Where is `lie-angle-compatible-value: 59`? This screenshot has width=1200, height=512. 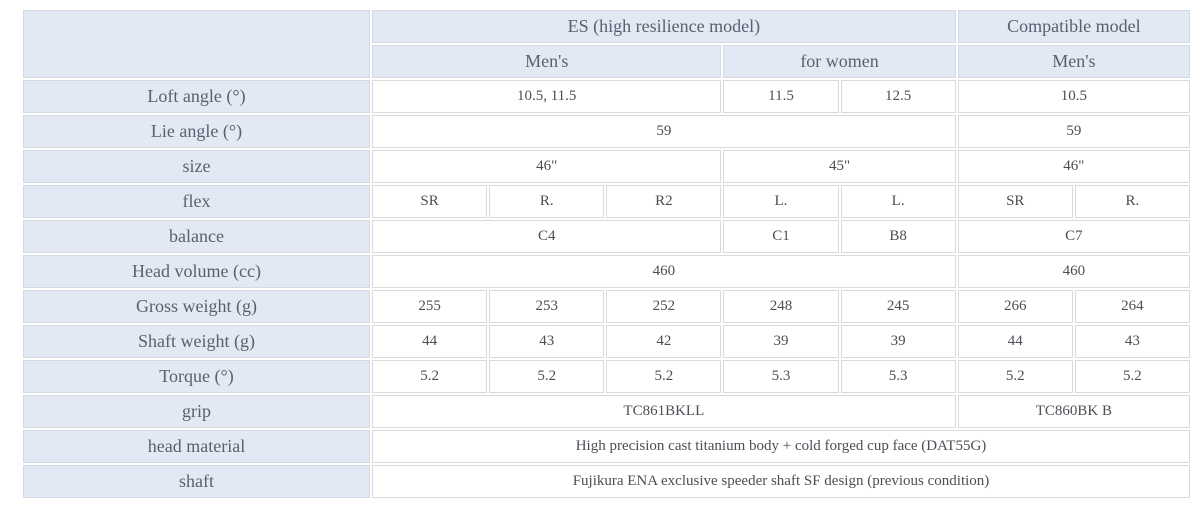
lie-angle-compatible-value: 59 is located at coordinates (1073, 131).